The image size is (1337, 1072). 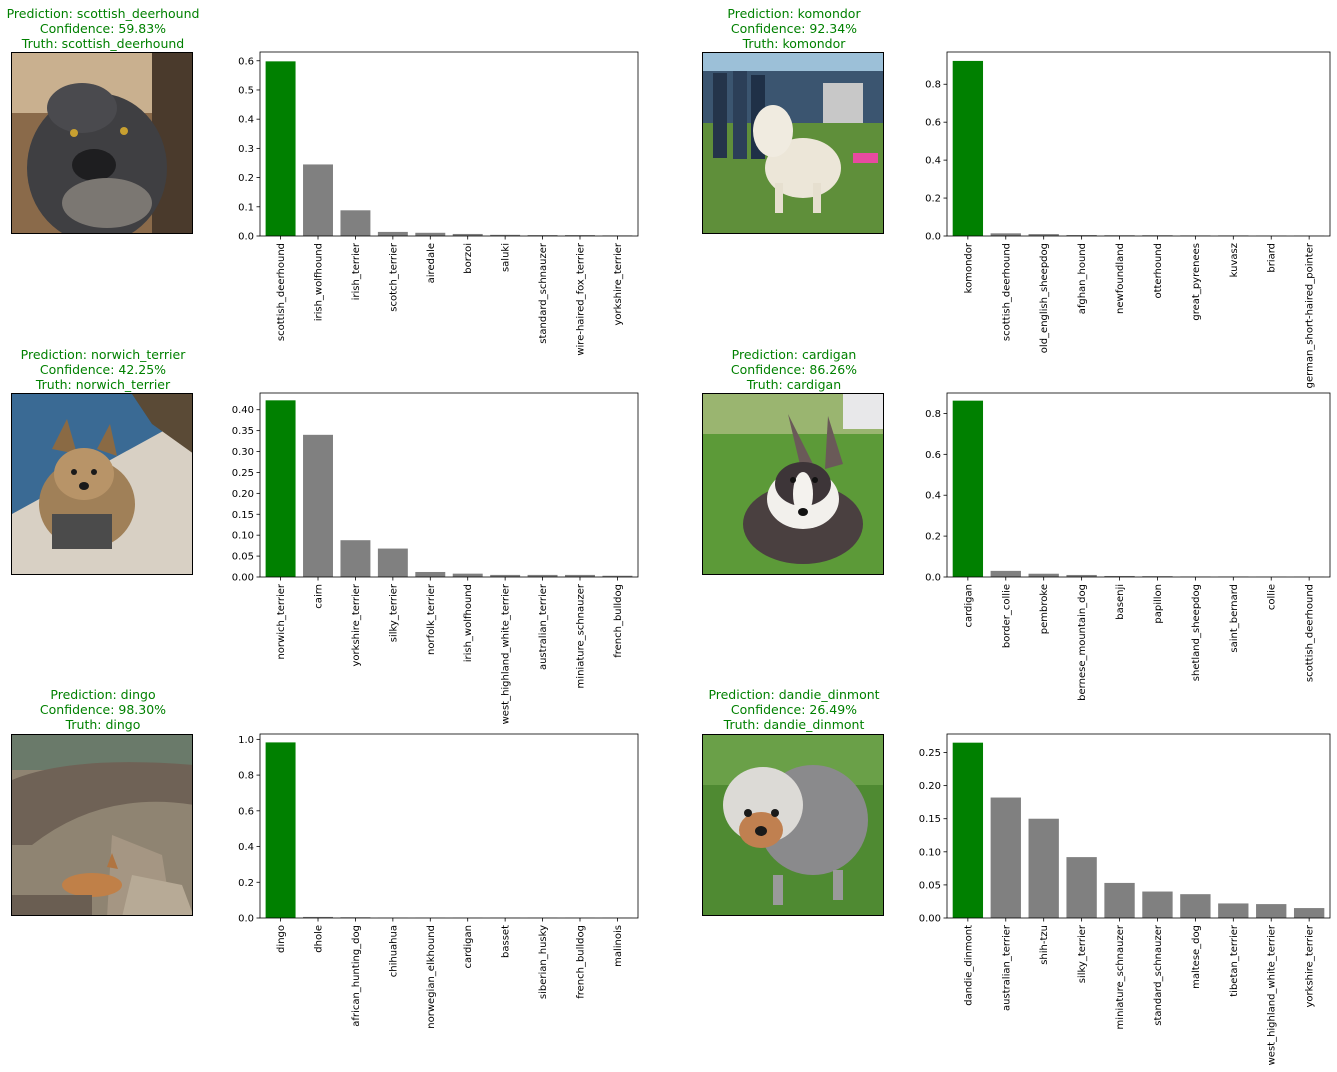 I want to click on x-tick-label: komondor, so click(x=968, y=267).